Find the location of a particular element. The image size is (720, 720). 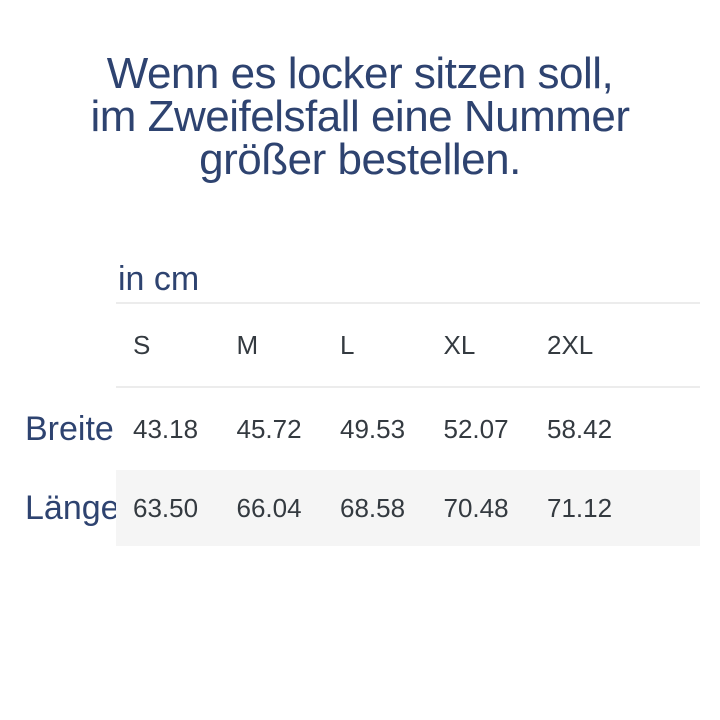

breite-value-s: 43.18 is located at coordinates (166, 428).